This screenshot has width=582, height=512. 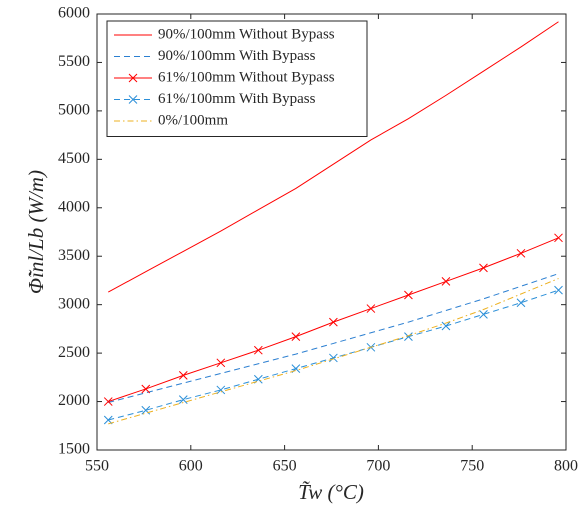 What do you see at coordinates (566, 466) in the screenshot?
I see `x-tick-label: 800` at bounding box center [566, 466].